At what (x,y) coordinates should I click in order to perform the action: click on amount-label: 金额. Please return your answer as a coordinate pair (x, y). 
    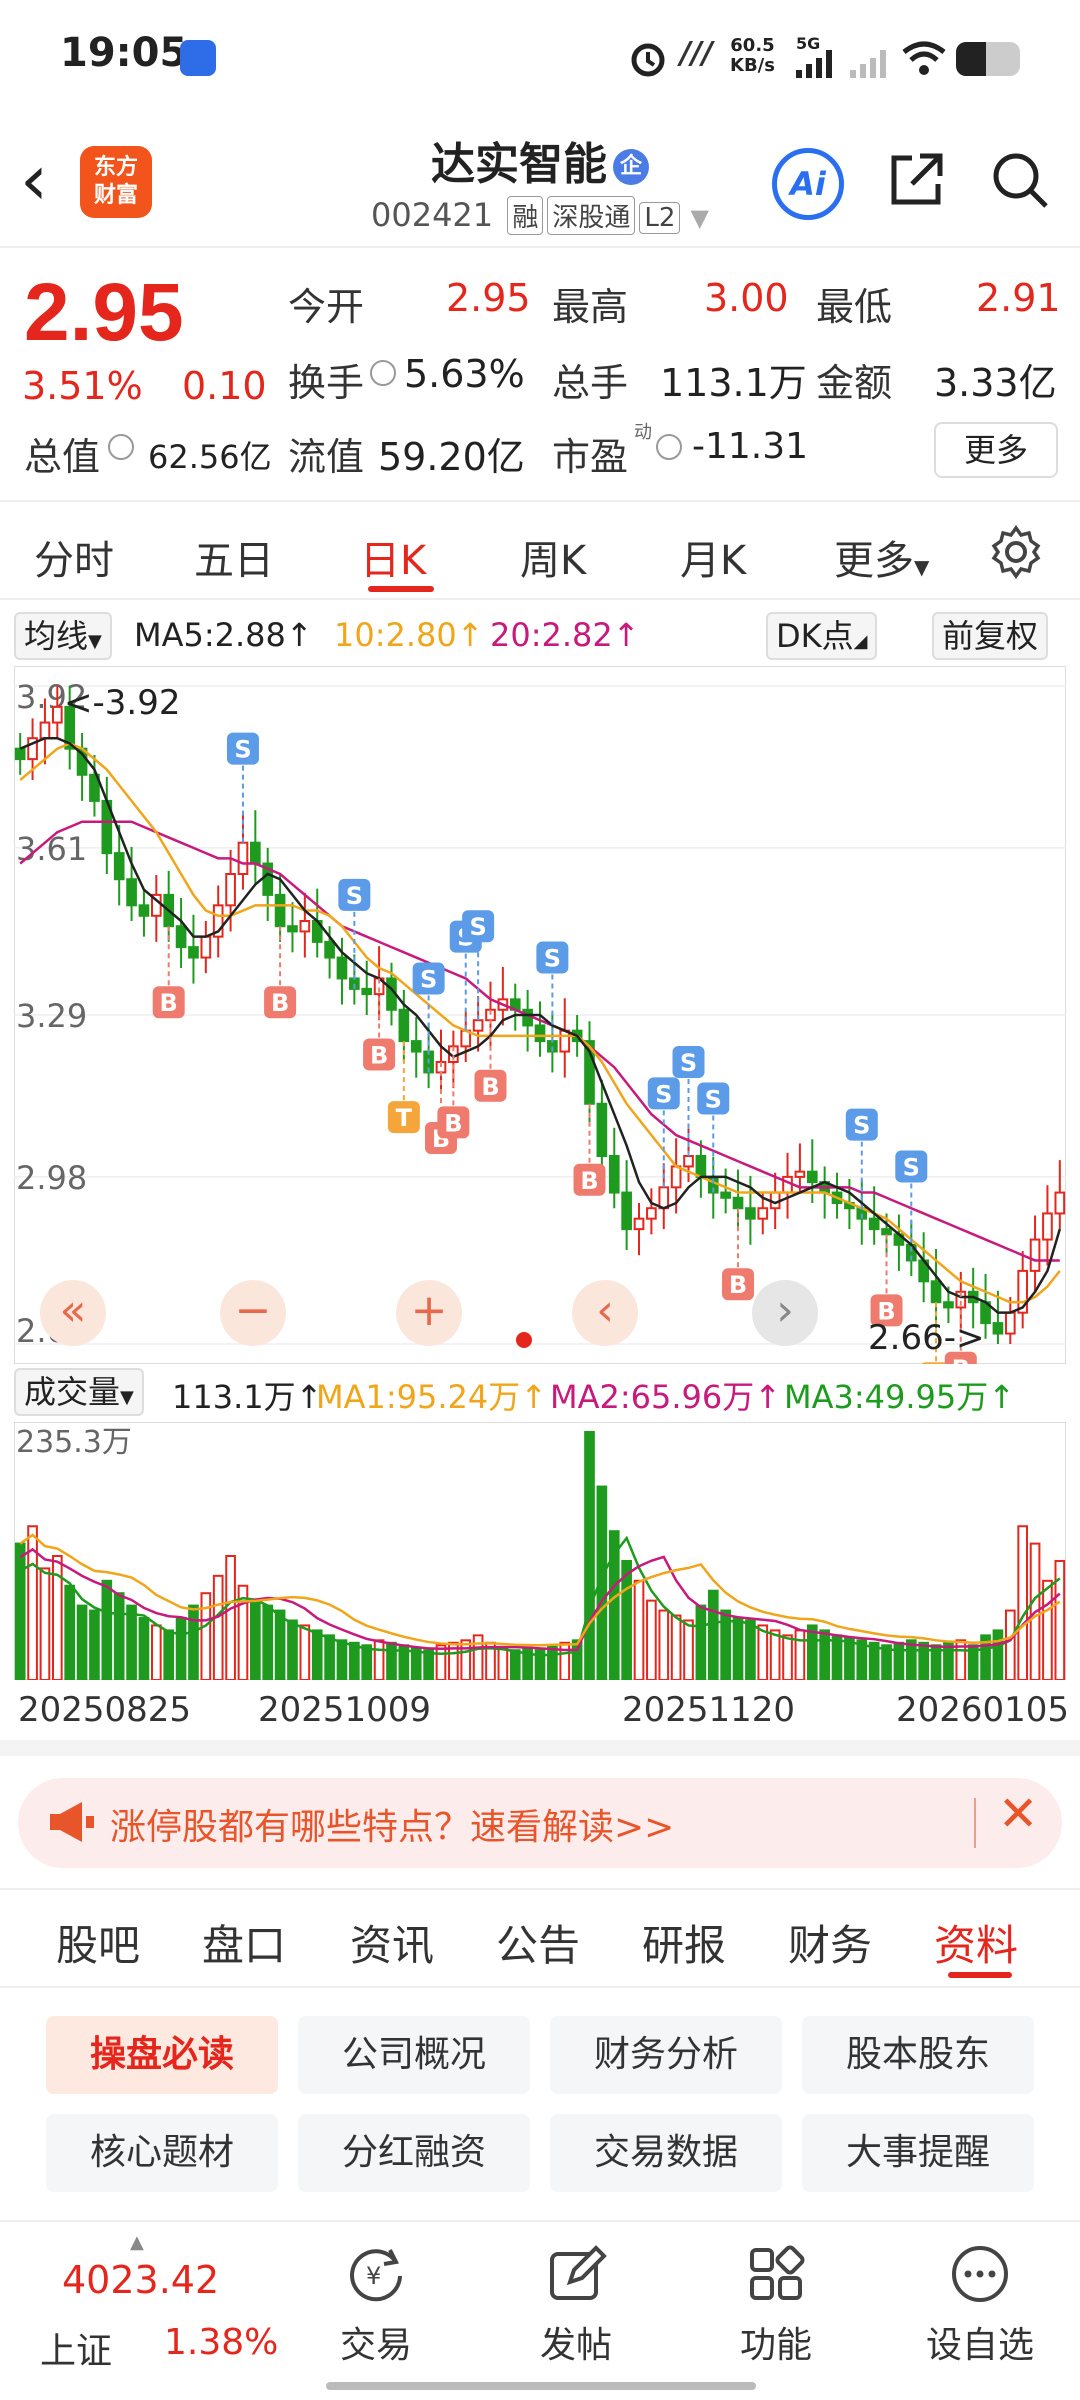
    Looking at the image, I should click on (854, 383).